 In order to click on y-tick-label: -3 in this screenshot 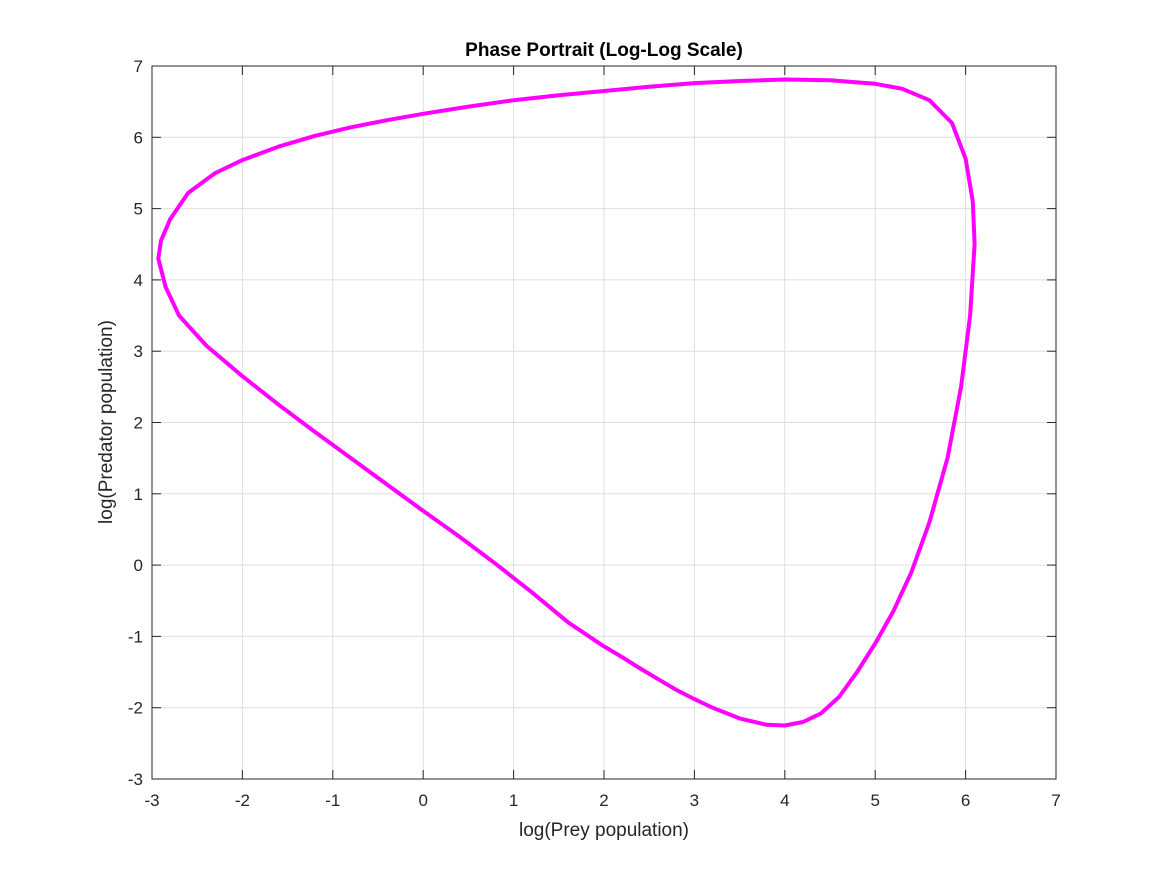, I will do `click(135, 779)`.